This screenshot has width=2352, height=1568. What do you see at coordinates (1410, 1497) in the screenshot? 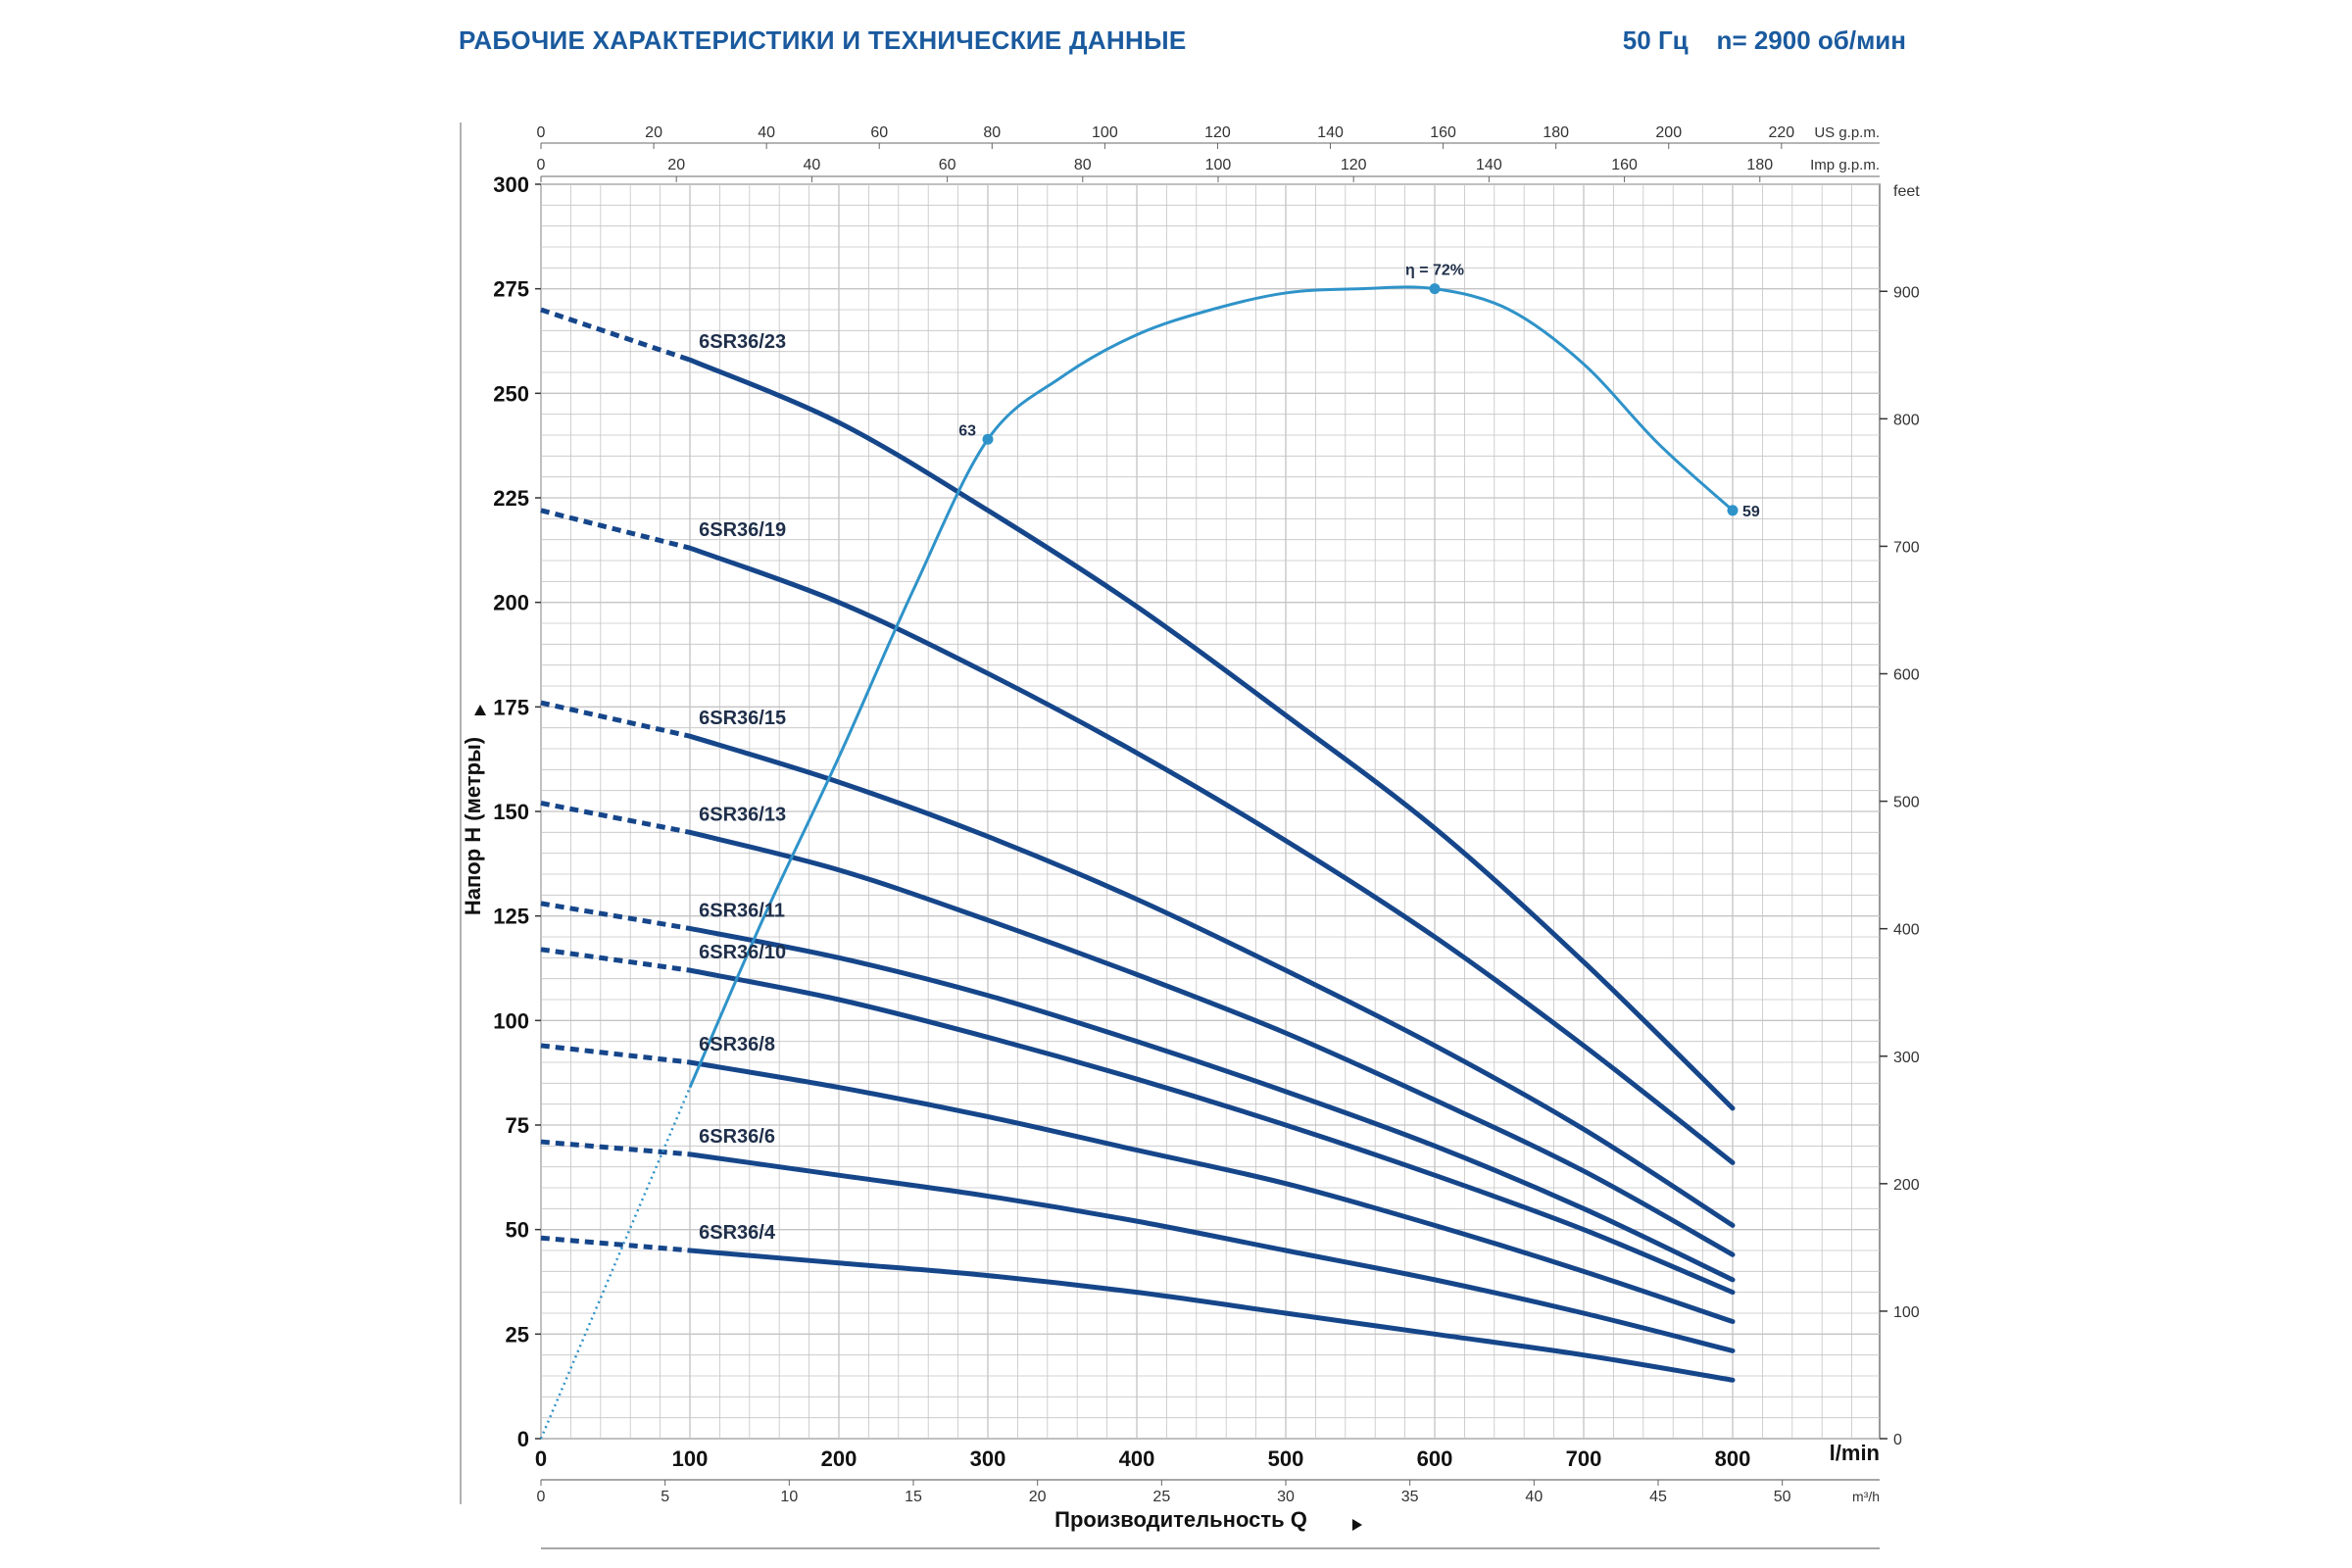
I see `m3h-tick-label: 35` at bounding box center [1410, 1497].